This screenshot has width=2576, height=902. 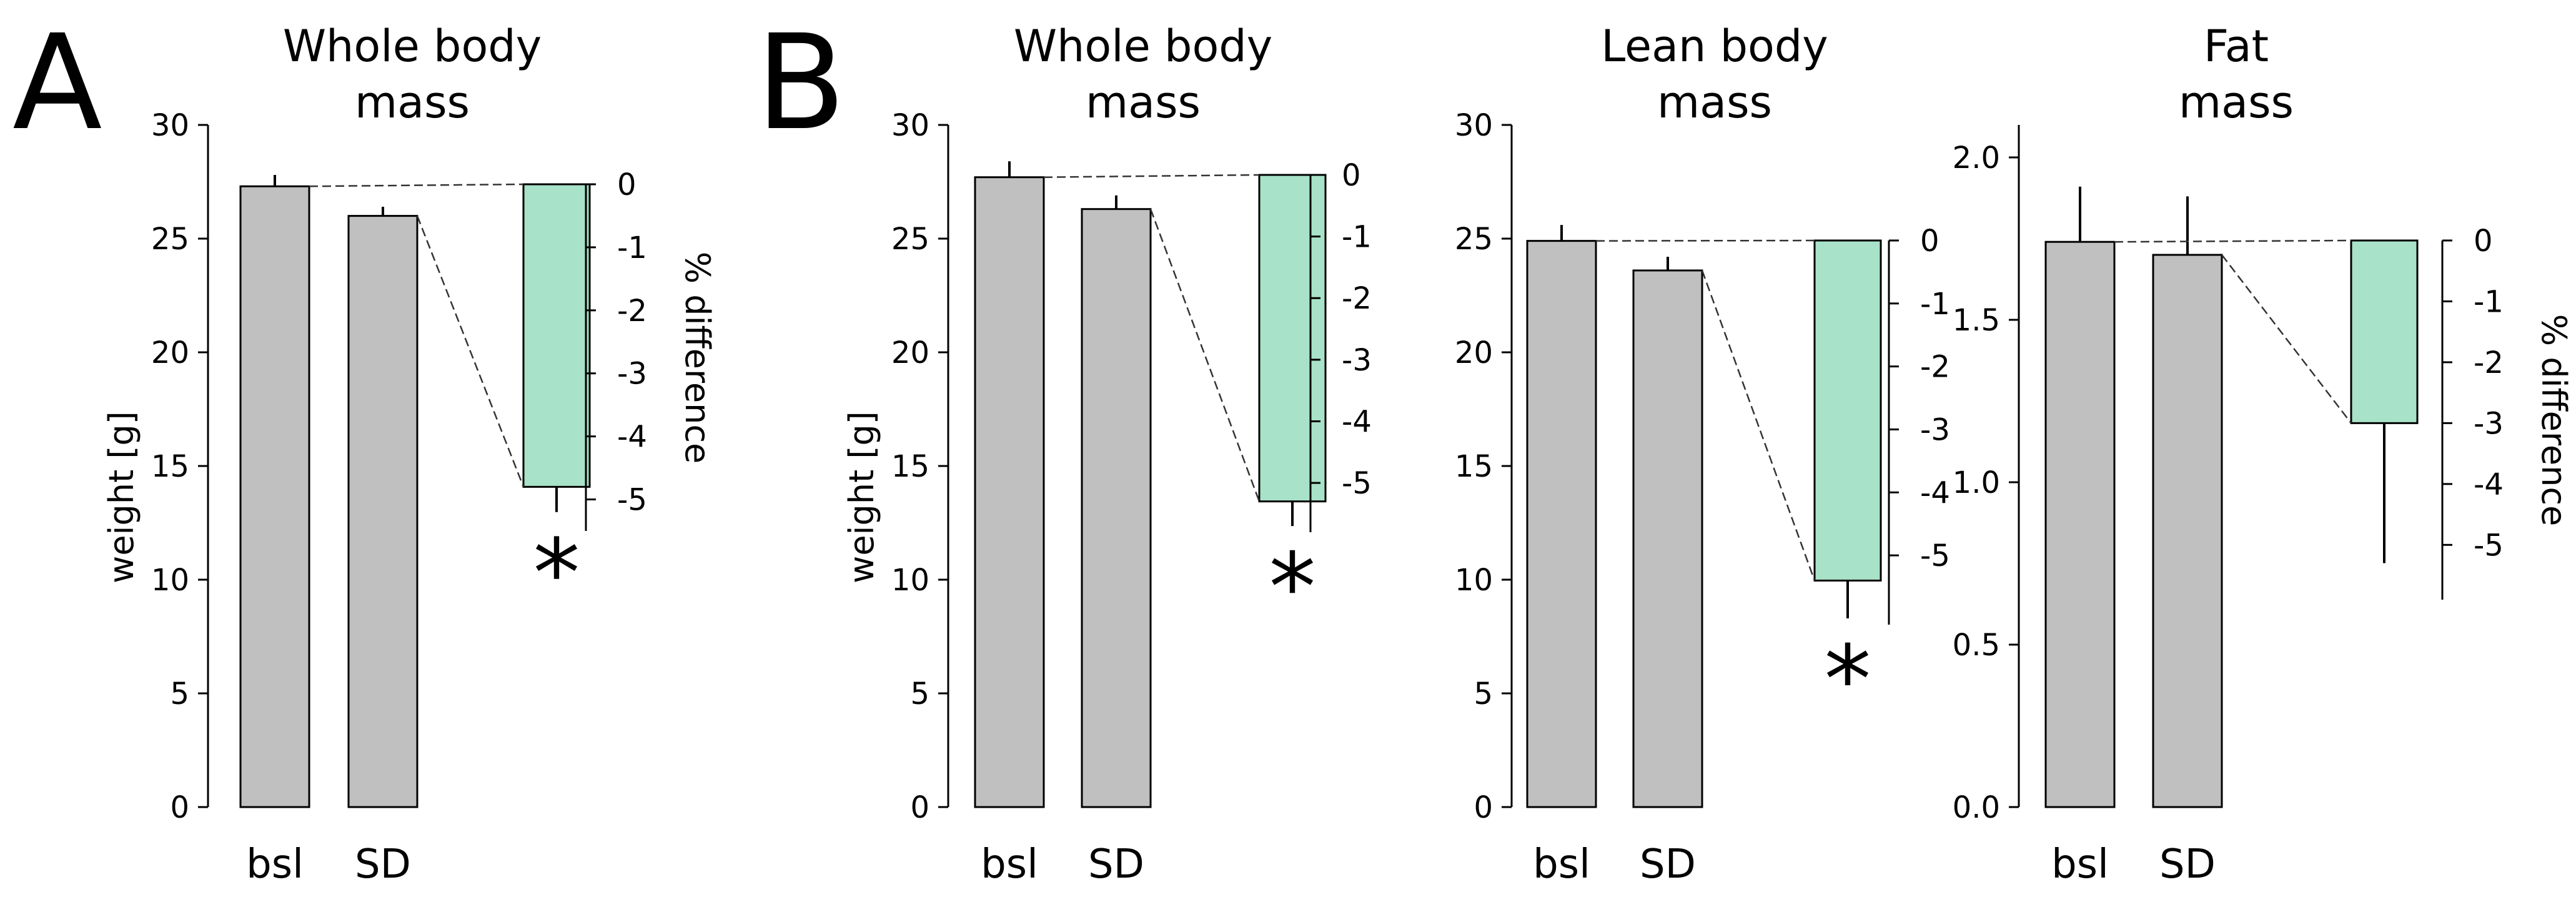 I want to click on y-tick-label: 0.5, so click(x=1976, y=645).